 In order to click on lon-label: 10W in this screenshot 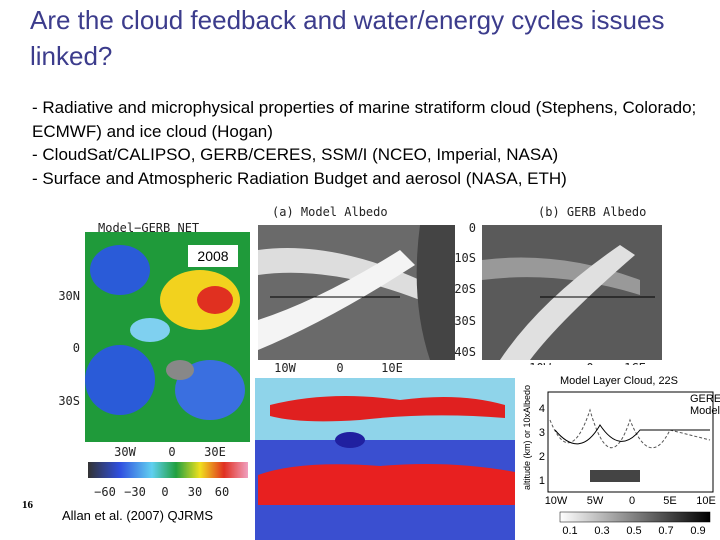, I will do `click(285, 368)`.